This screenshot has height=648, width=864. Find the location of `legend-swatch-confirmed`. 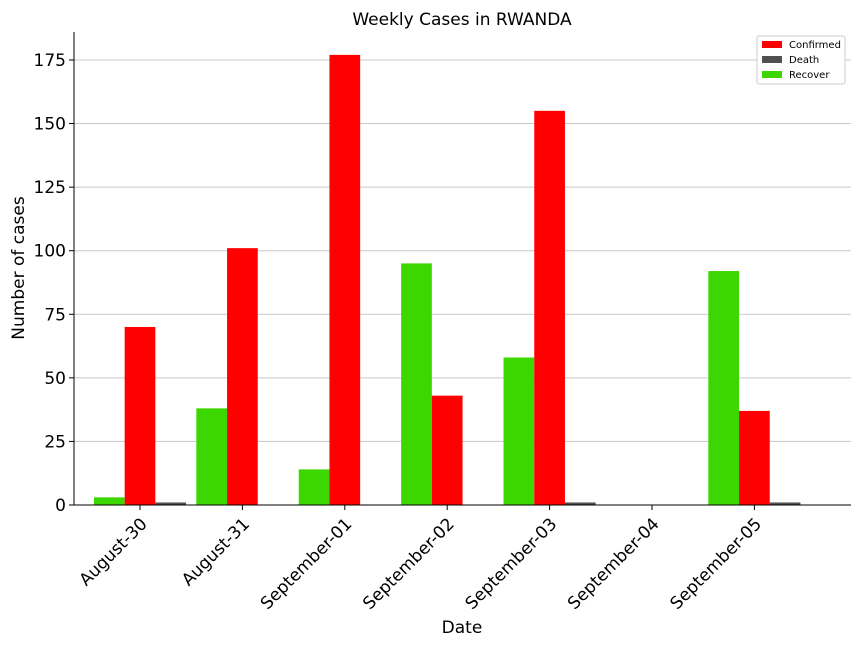

legend-swatch-confirmed is located at coordinates (772, 44).